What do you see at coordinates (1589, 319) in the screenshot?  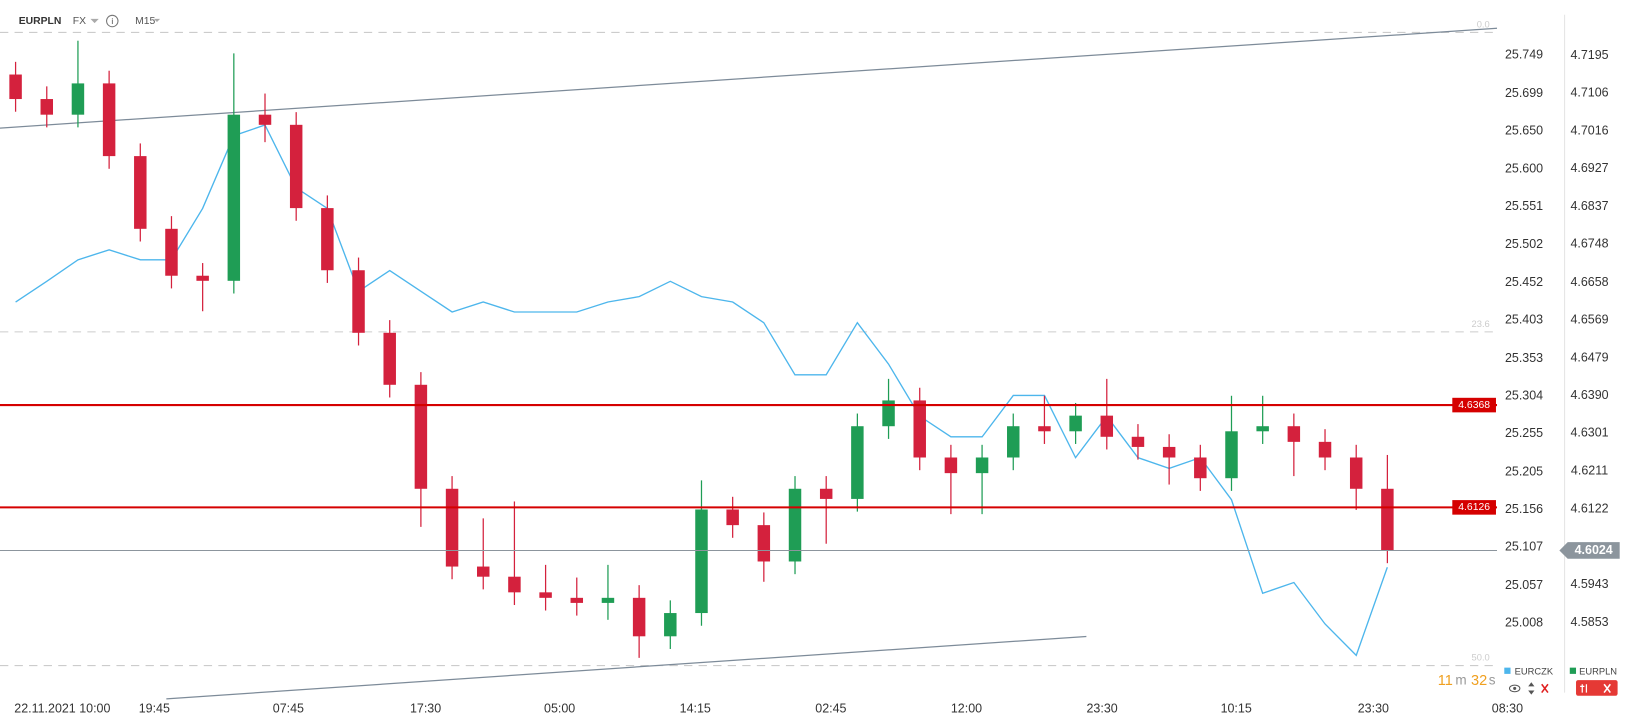 I see `y2-tick-label: 4.6569` at bounding box center [1589, 319].